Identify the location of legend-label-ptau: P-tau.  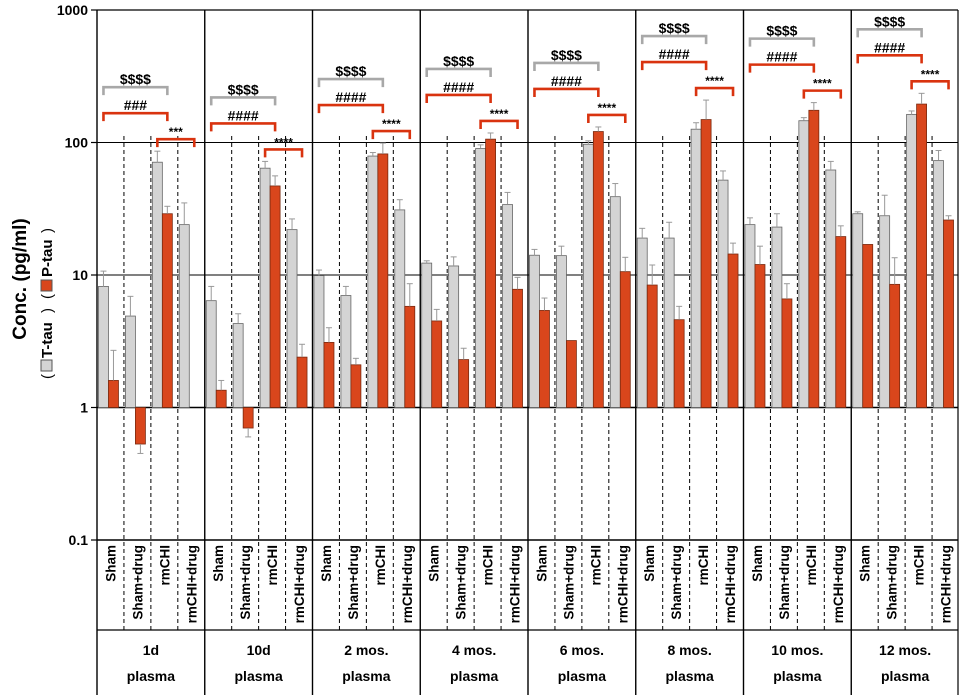
(47, 259).